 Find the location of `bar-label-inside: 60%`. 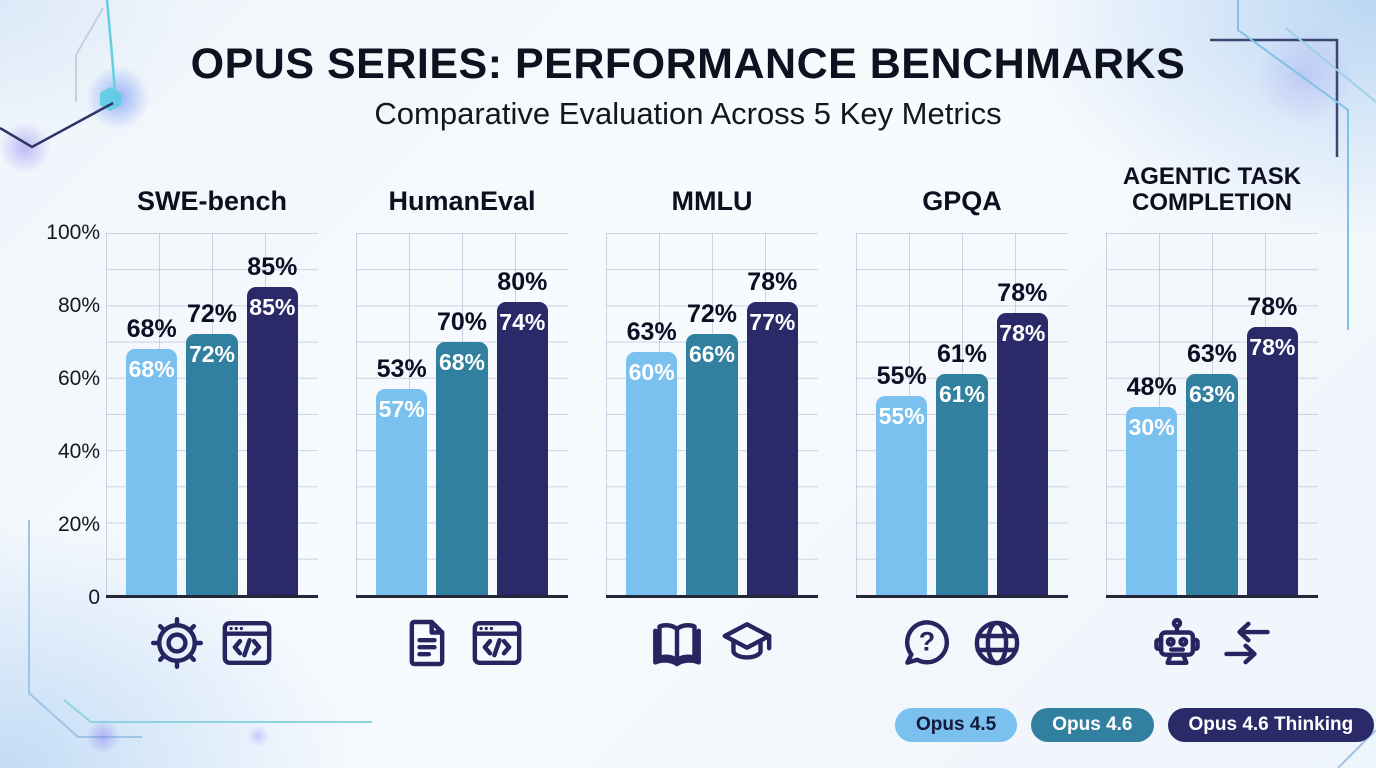

bar-label-inside: 60% is located at coordinates (651, 372).